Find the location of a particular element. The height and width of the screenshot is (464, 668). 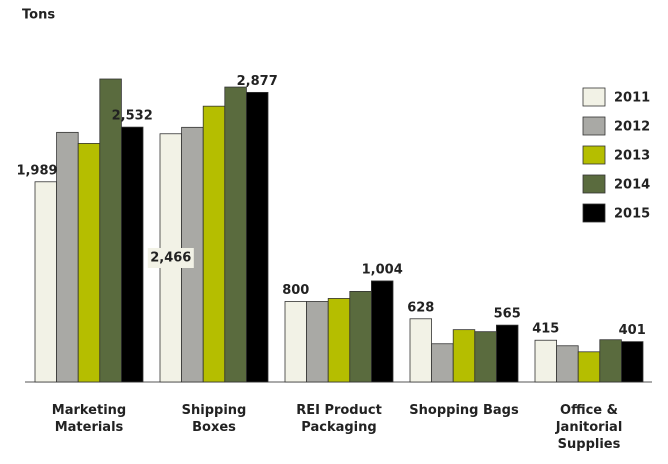

x-tick-label: Shipping Boxes is located at coordinates (214, 419).